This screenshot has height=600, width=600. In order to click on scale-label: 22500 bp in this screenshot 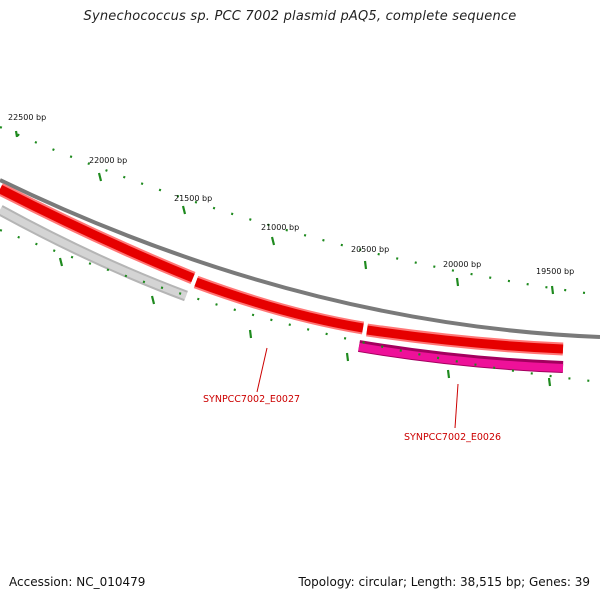, I will do `click(27, 117)`.